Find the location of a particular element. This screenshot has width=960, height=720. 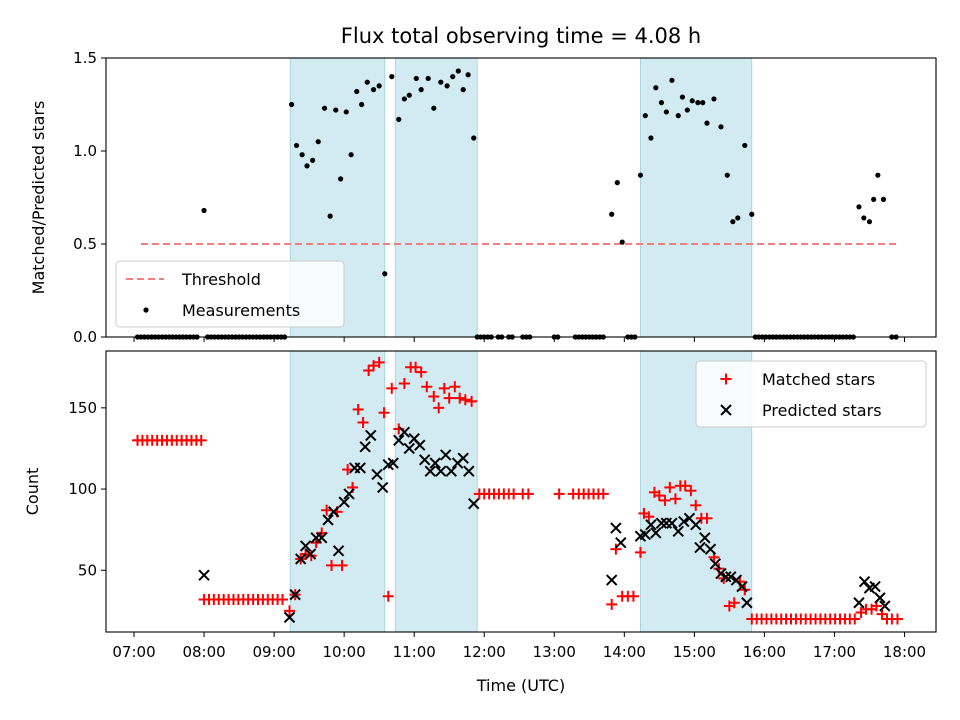

ratio-panel-y-tick-label: 0.5 is located at coordinates (85, 244).